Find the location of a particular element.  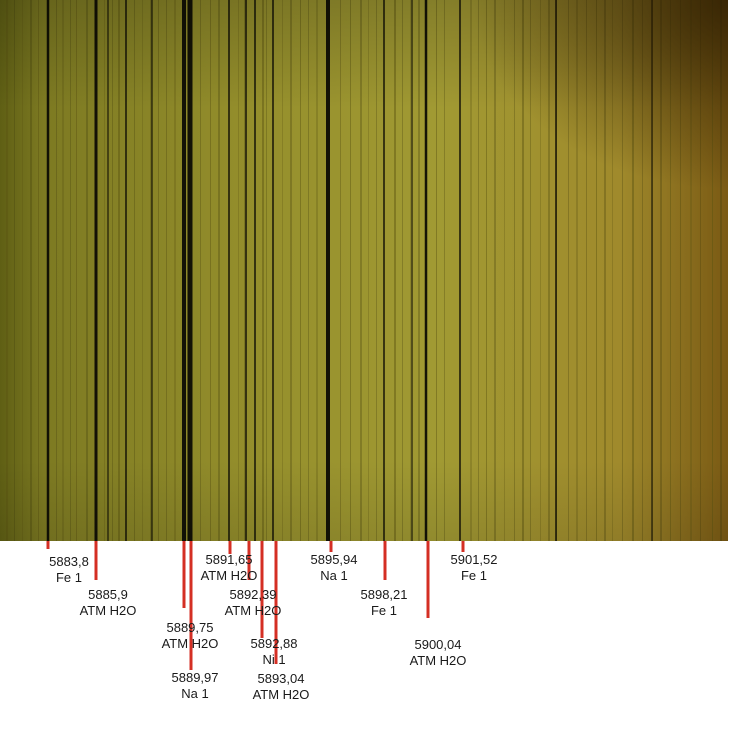

line-label: 5893,04 ATM H2O is located at coordinates (281, 687).